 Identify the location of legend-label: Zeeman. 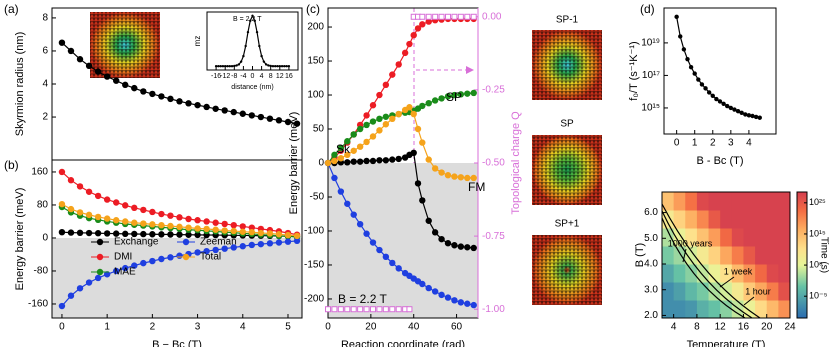
(218, 242).